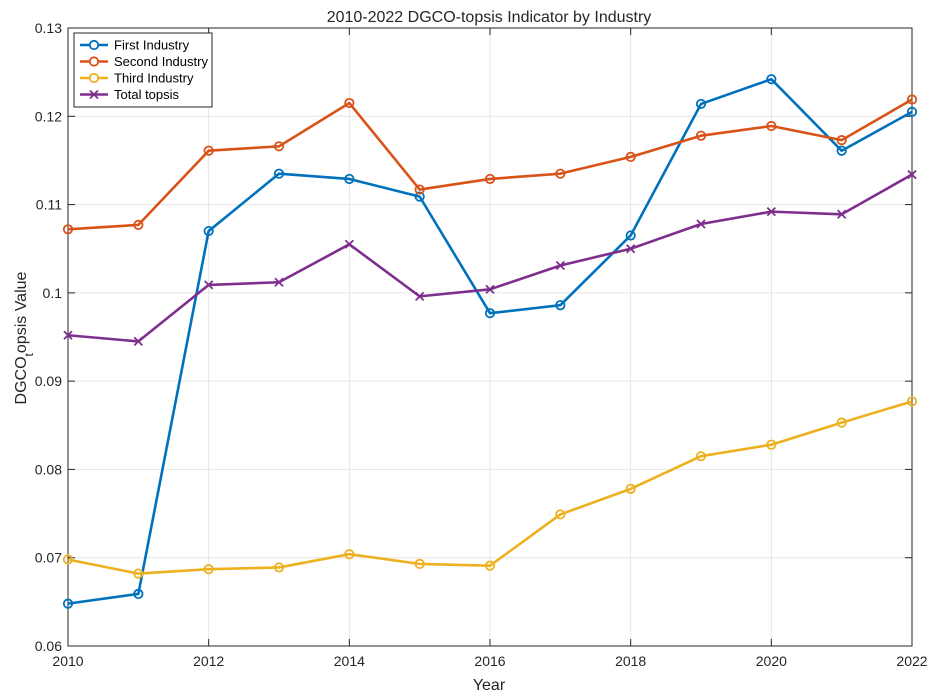 The image size is (935, 696). I want to click on legend-item-third-industry: Third Industry, so click(137, 78).